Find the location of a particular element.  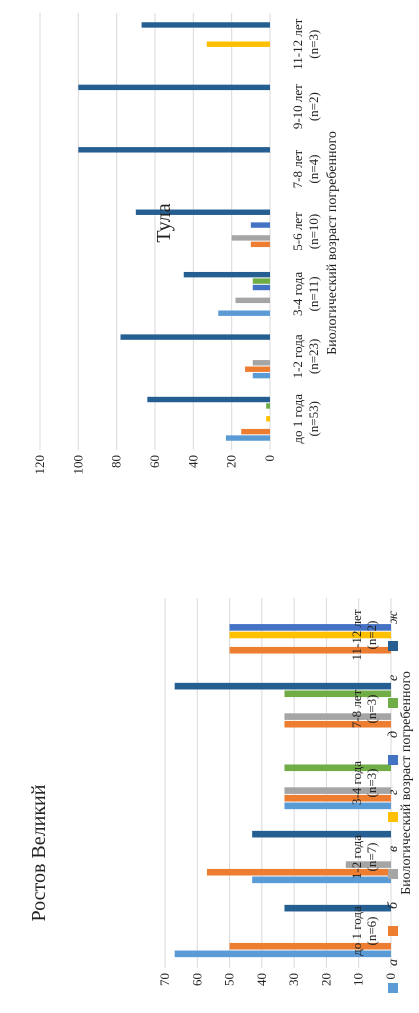

category-label: 9-10 лет(n=2) is located at coordinates (305, 106).